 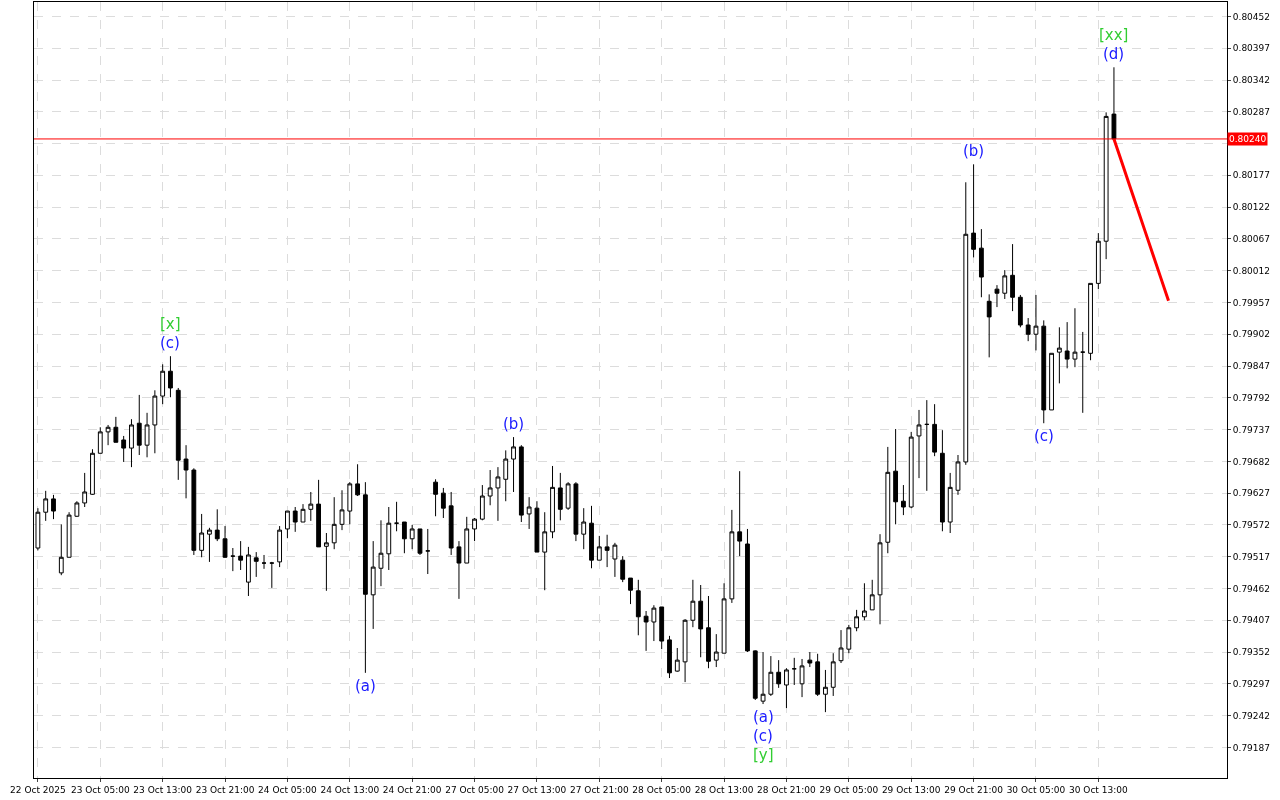 What do you see at coordinates (163, 789) in the screenshot?
I see `x-tick-label: 23 Oct 13:00` at bounding box center [163, 789].